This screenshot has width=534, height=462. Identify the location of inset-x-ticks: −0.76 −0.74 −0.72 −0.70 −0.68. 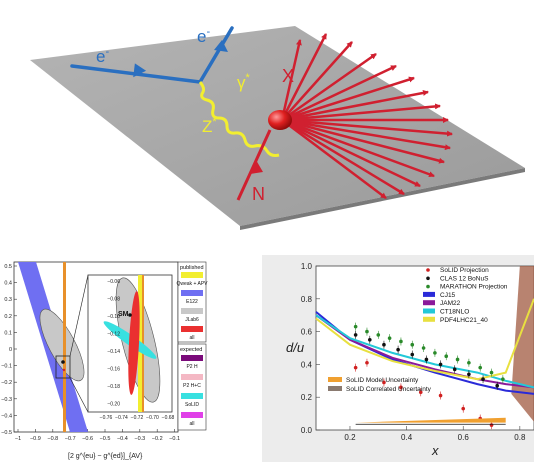
(137, 418).